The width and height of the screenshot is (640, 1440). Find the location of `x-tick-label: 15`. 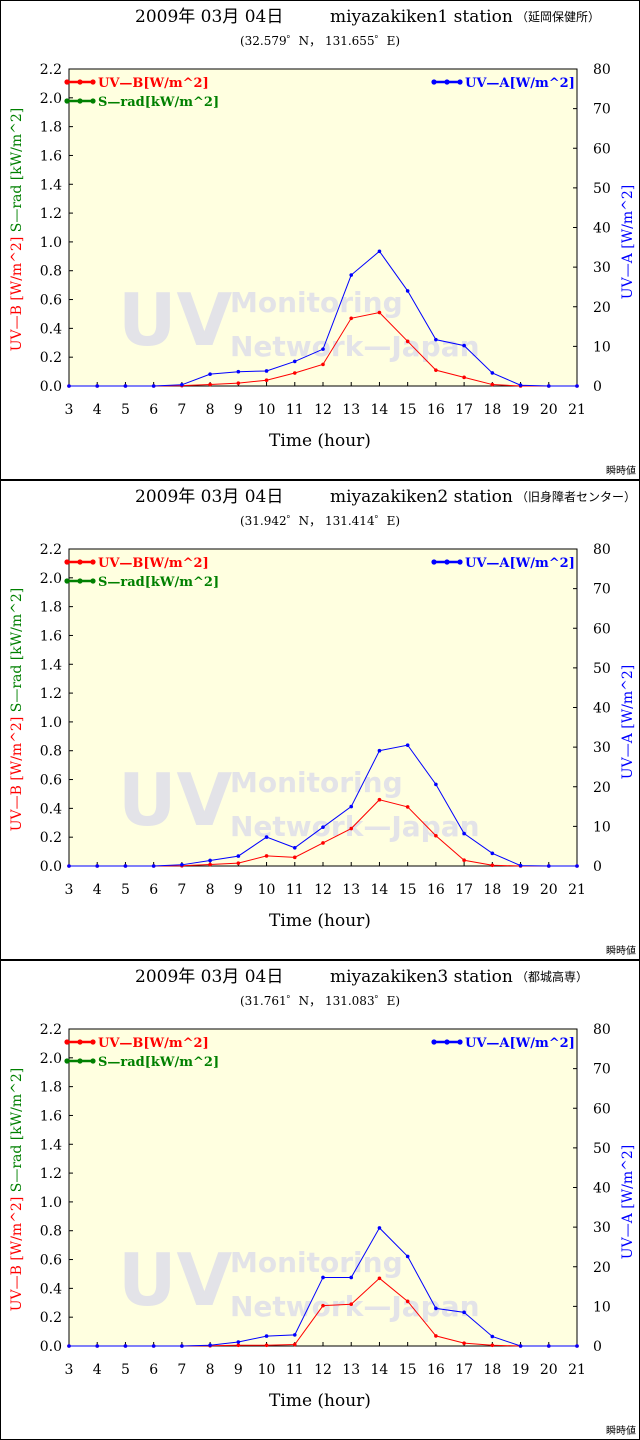

x-tick-label: 15 is located at coordinates (408, 1370).